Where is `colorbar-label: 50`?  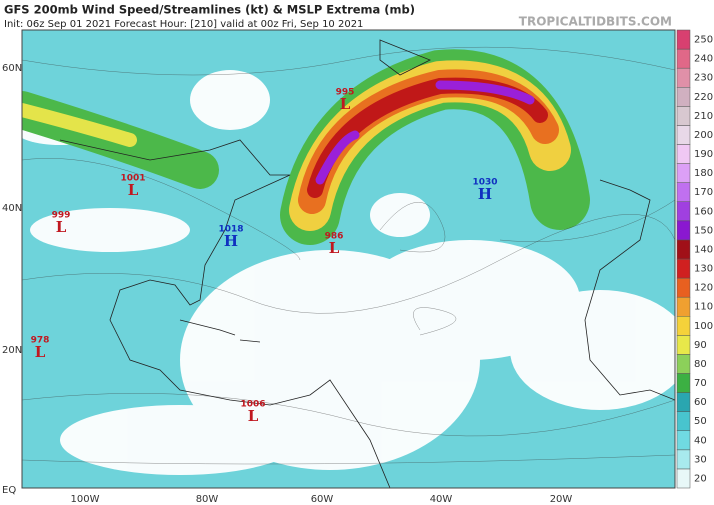 colorbar-label: 50 is located at coordinates (700, 421).